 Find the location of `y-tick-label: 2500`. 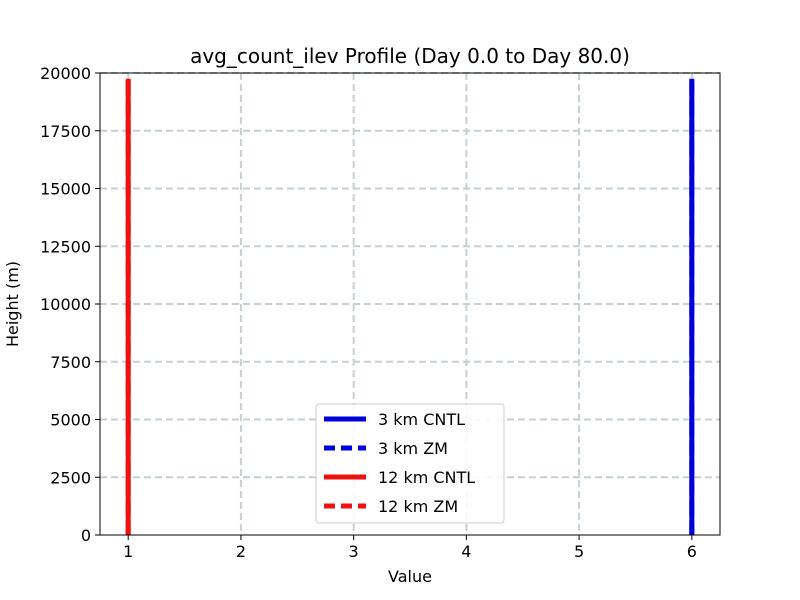

y-tick-label: 2500 is located at coordinates (70, 477).